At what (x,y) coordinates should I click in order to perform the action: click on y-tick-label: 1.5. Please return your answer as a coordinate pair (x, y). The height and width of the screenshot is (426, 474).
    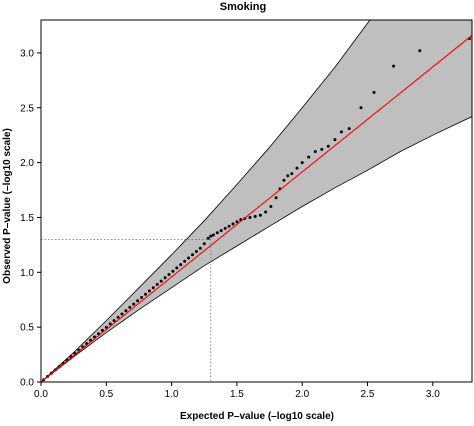
    Looking at the image, I should click on (27, 218).